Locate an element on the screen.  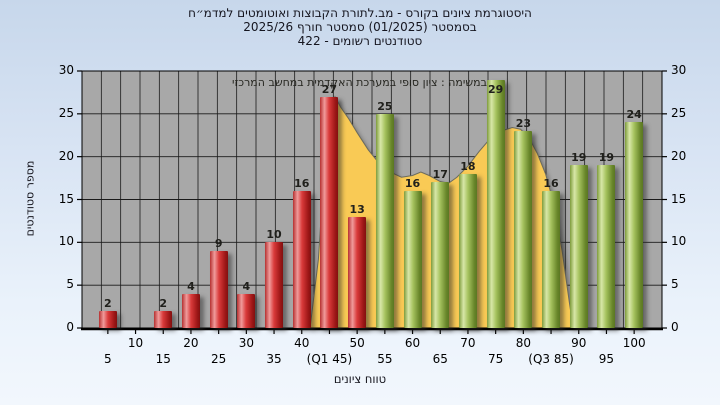
y-tick-label-left: 25 is located at coordinates (66, 112).